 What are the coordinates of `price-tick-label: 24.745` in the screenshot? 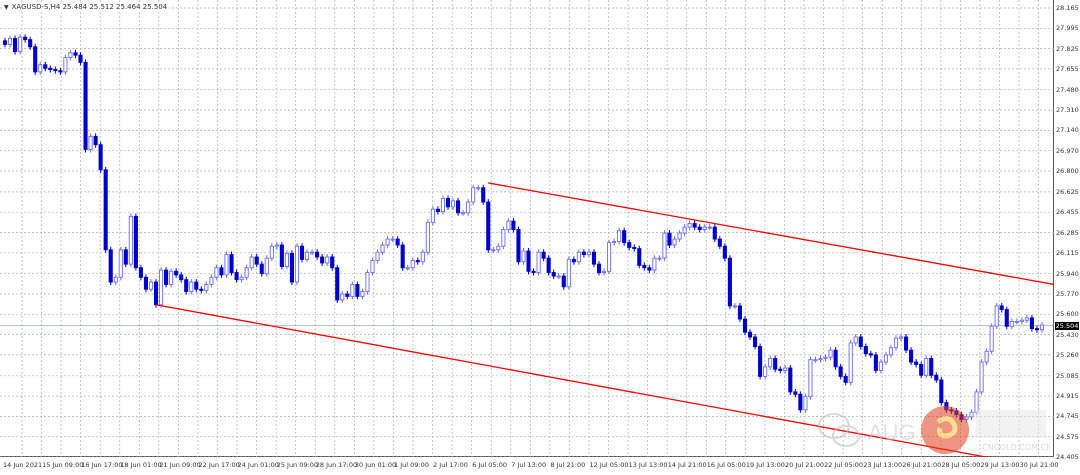 It's located at (1067, 416).